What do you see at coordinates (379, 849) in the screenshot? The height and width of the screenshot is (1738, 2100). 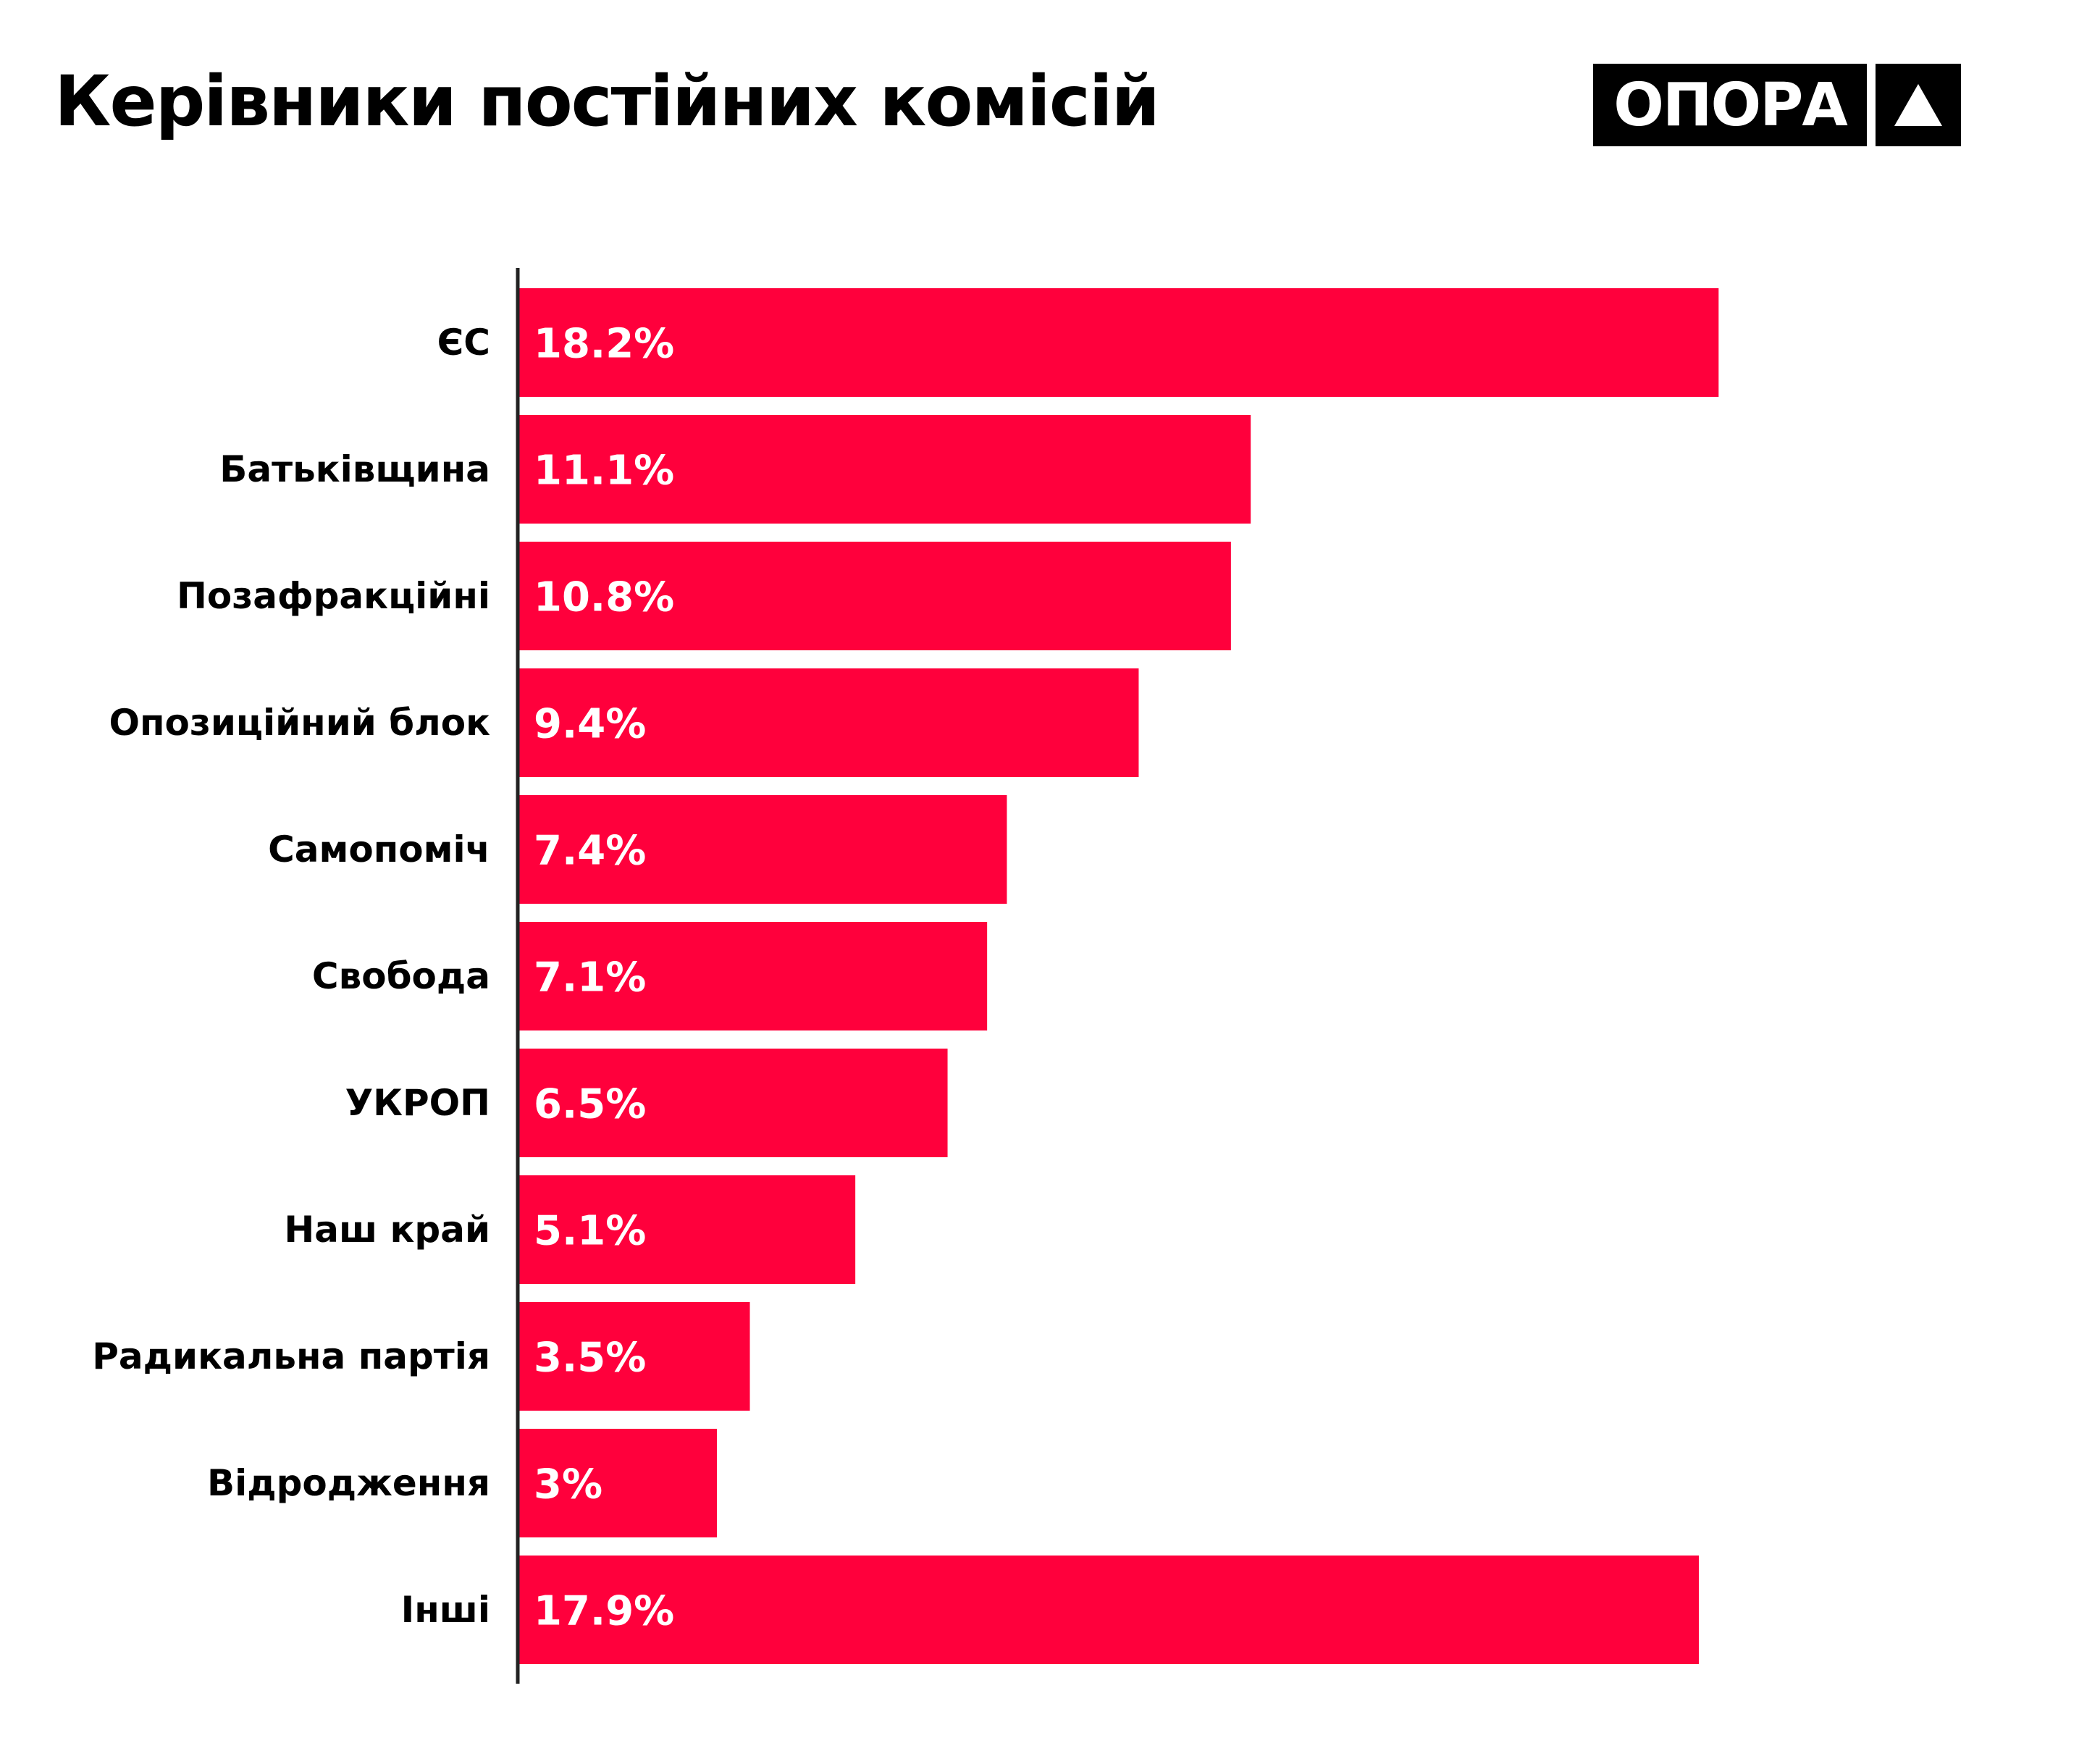 I see `category-label-5: Самопоміч` at bounding box center [379, 849].